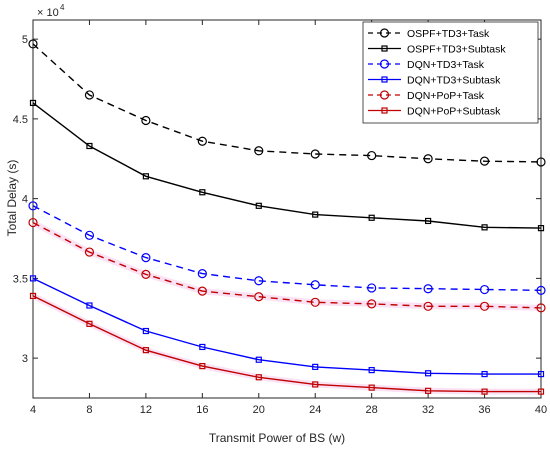  Describe the element at coordinates (202, 410) in the screenshot. I see `x-tick-label: 16` at that location.